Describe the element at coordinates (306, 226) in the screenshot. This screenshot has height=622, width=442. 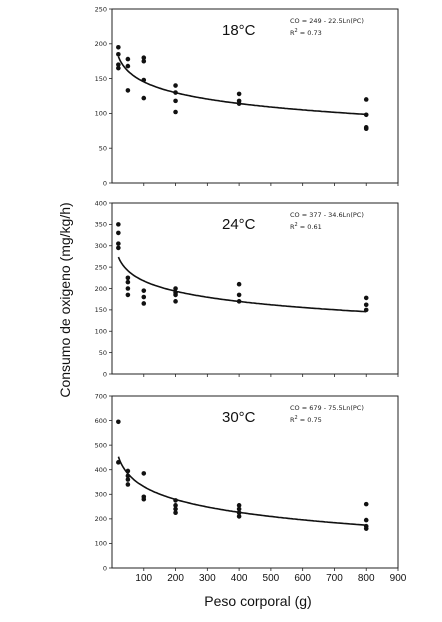
I see `r-squared: R2 = 0.61` at that location.